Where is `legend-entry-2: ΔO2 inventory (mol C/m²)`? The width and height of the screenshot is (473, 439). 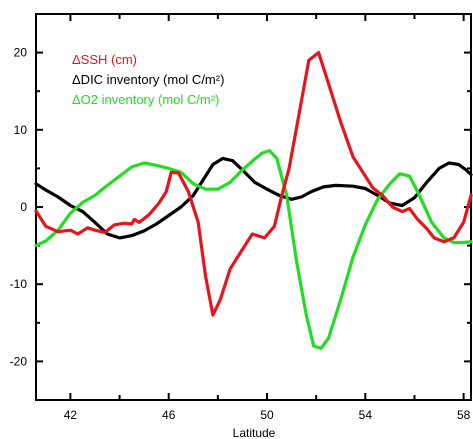 legend-entry-2: ΔO2 inventory (mol C/m²) is located at coordinates (145, 99).